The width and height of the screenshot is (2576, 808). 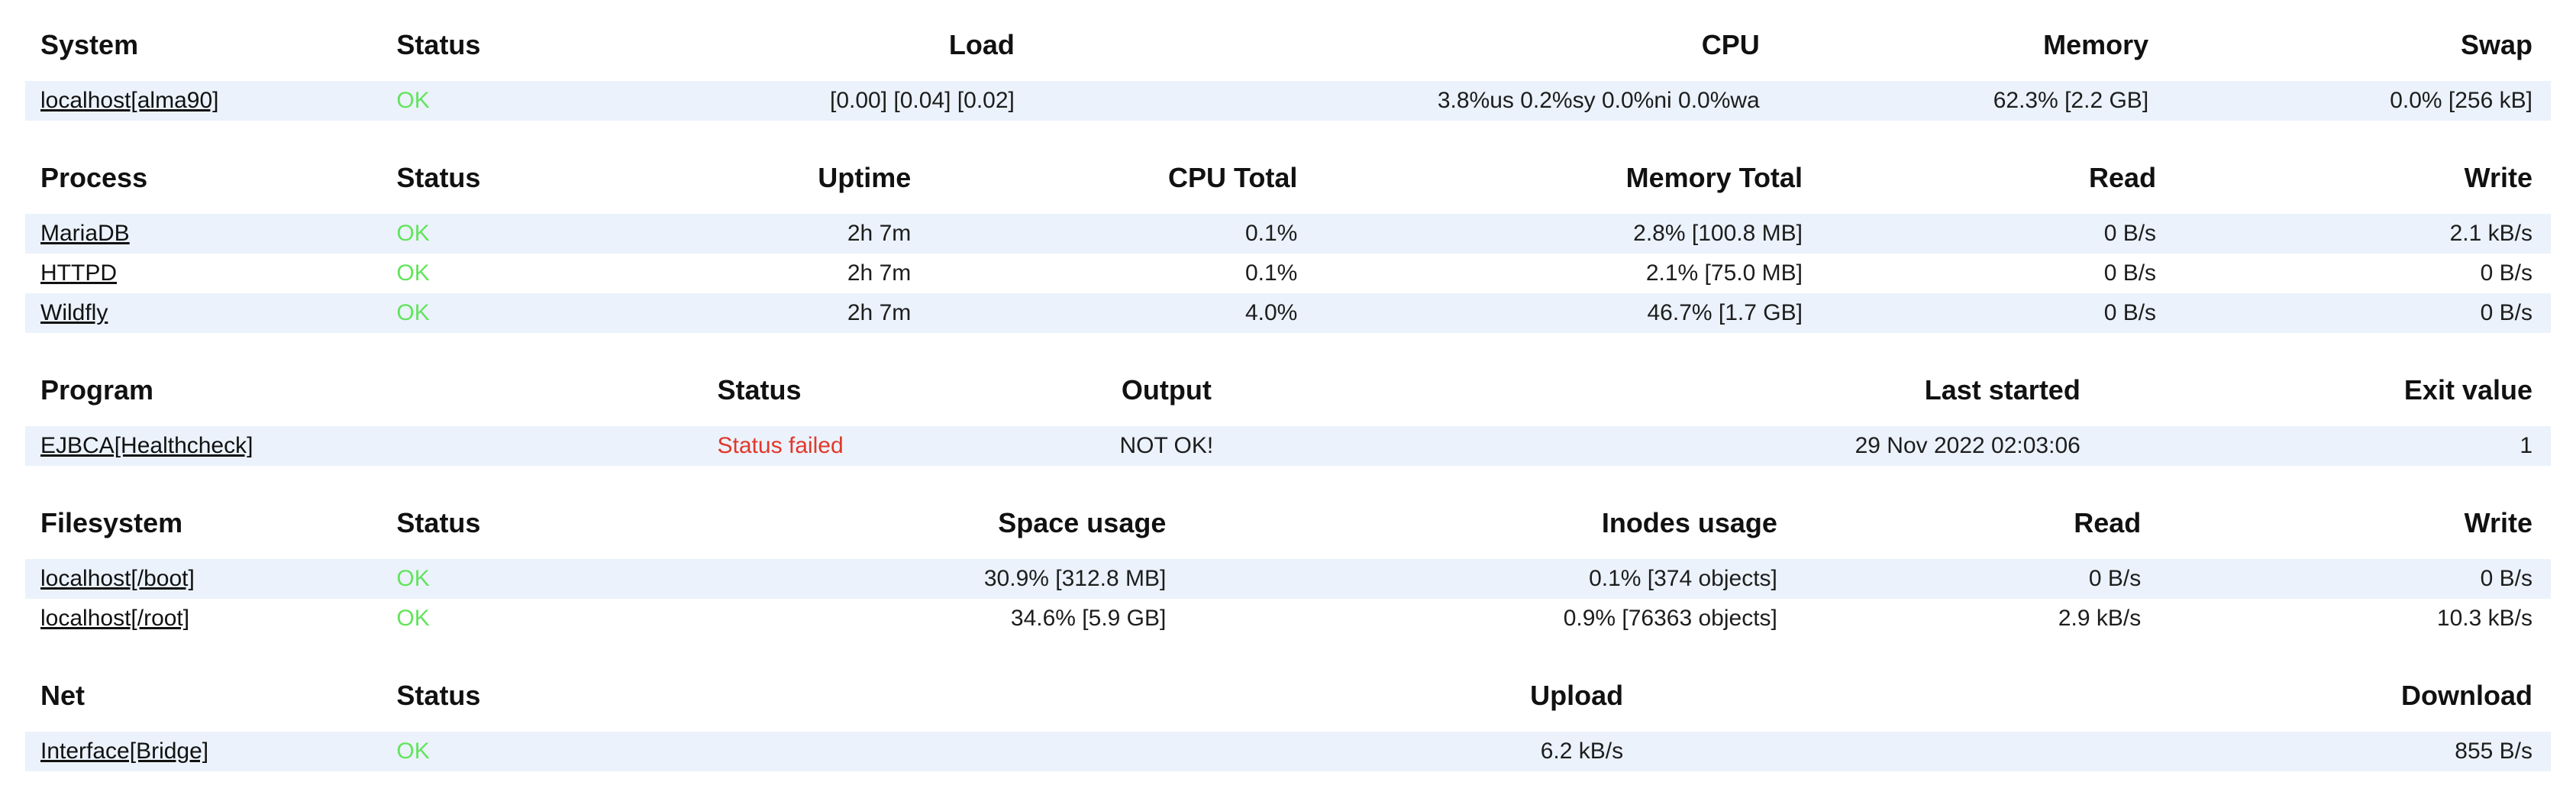 I want to click on cell-process: HTTPD, so click(x=203, y=273).